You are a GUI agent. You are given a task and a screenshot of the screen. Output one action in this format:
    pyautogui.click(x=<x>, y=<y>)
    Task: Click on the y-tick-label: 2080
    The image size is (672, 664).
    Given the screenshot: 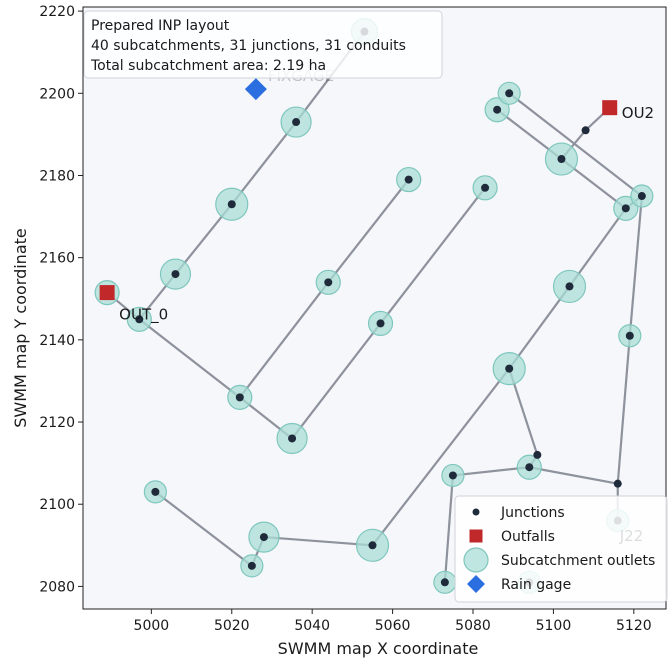 What is the action you would take?
    pyautogui.click(x=57, y=587)
    